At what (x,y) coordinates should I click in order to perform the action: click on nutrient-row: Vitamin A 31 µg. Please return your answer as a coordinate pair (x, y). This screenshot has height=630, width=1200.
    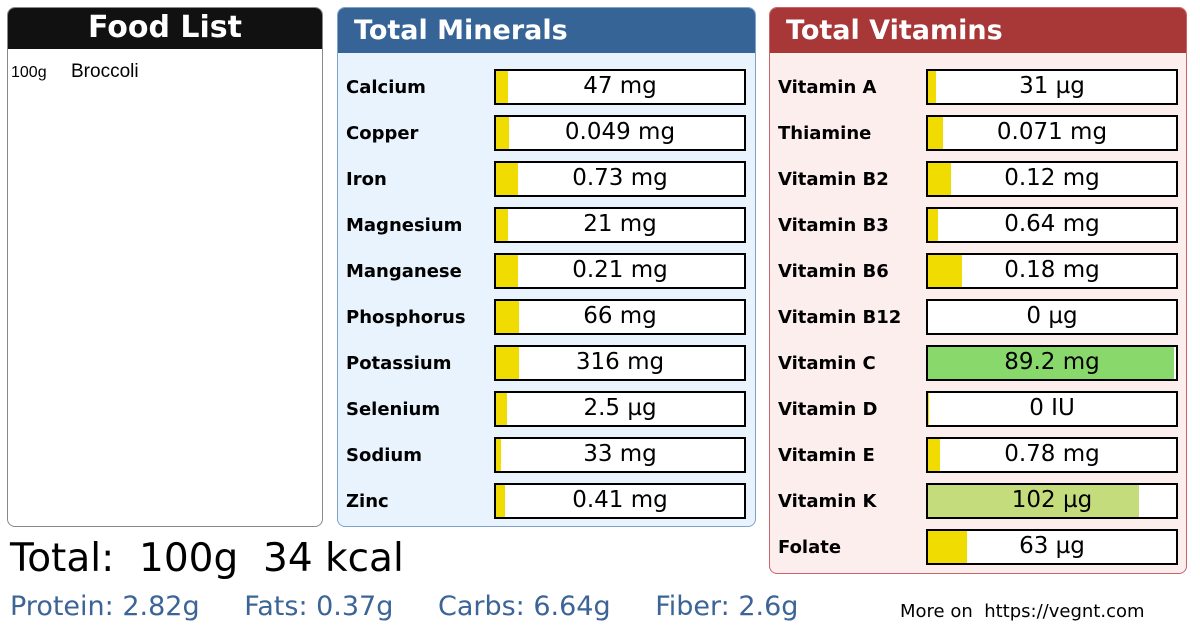
    Looking at the image, I should click on (978, 92).